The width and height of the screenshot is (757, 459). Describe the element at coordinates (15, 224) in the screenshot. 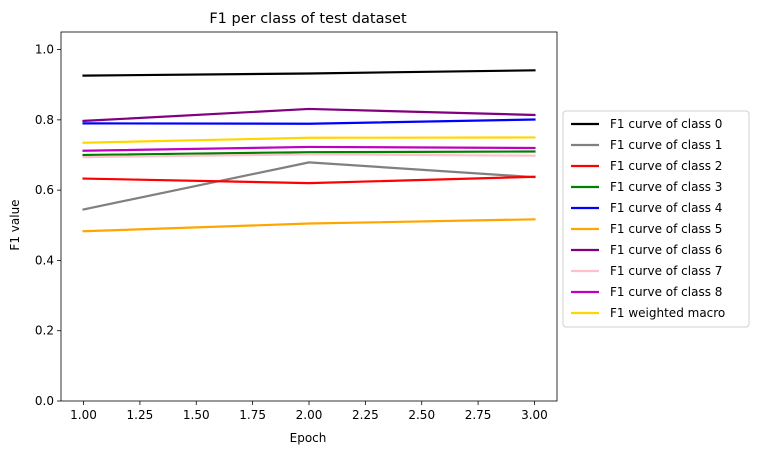

I see `y-axis-label: F1 value` at that location.